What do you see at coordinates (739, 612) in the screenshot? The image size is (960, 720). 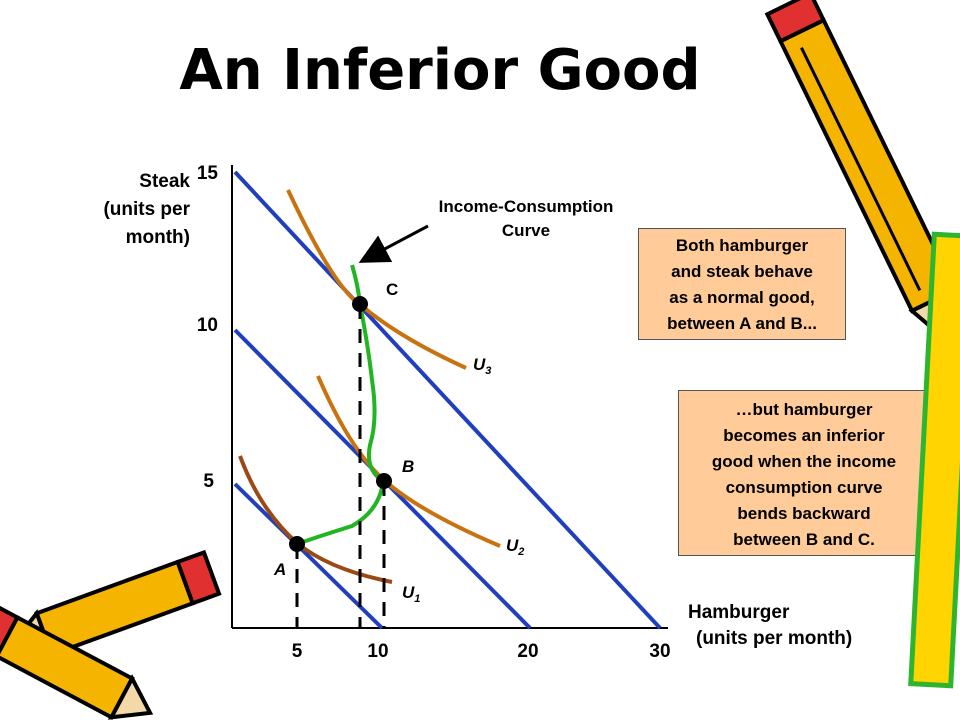 I see `x-axis-label-line-1: Hamburger` at bounding box center [739, 612].